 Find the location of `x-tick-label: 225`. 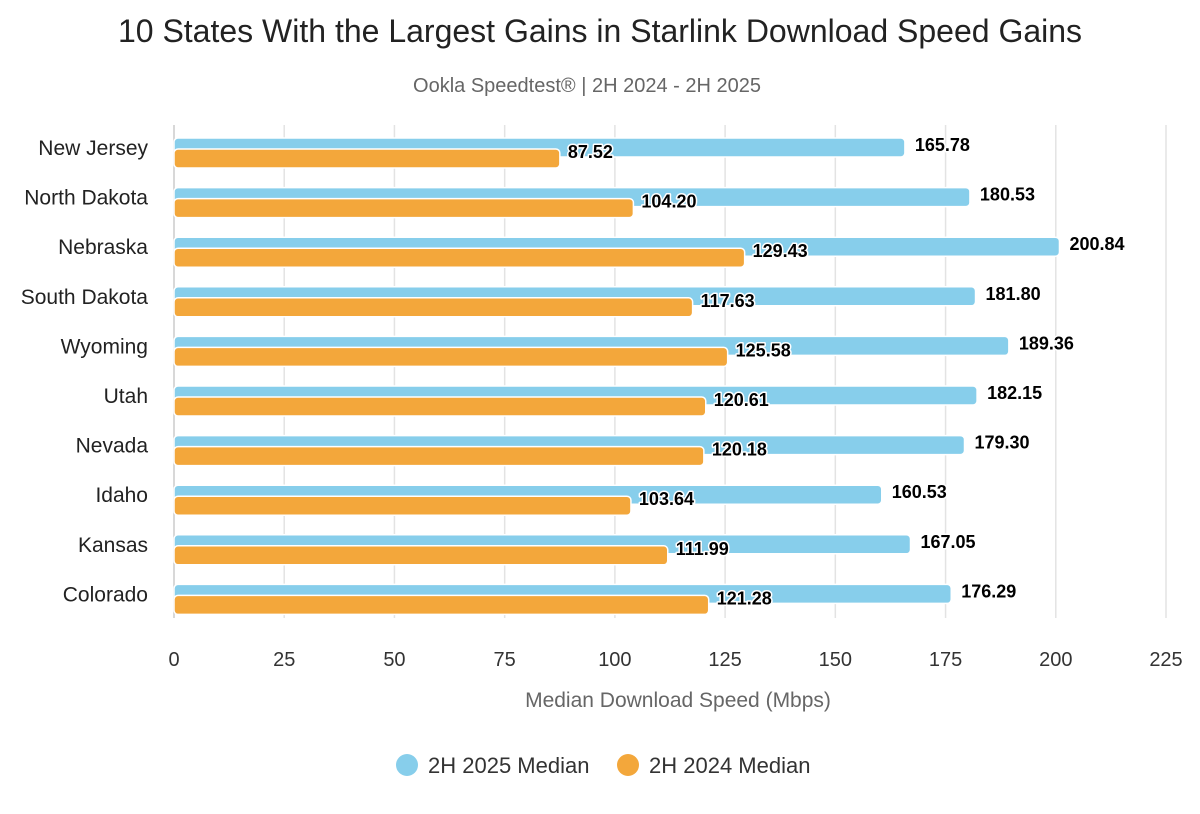

x-tick-label: 225 is located at coordinates (1165, 660).